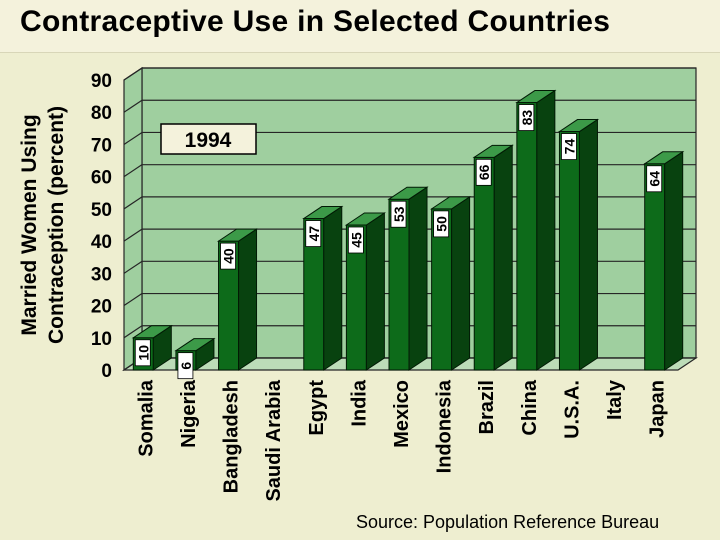 This screenshot has width=720, height=540. I want to click on source-note: Source: Population Reference Bureau, so click(507, 522).